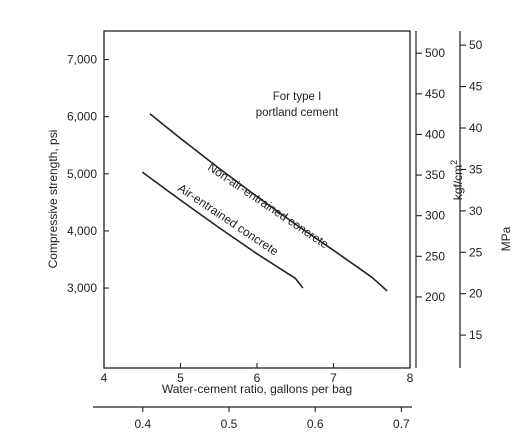 This screenshot has height=436, width=515. What do you see at coordinates (257, 389) in the screenshot?
I see `x-axis-title: Water-cement ratio, gallons per bag` at bounding box center [257, 389].